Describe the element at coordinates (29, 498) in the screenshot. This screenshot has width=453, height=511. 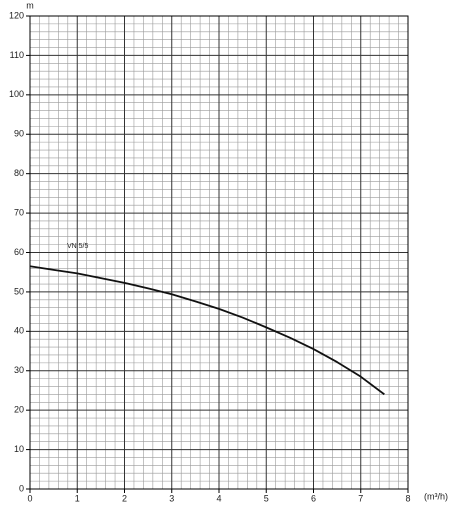
I see `x-tick-label: 0` at that location.